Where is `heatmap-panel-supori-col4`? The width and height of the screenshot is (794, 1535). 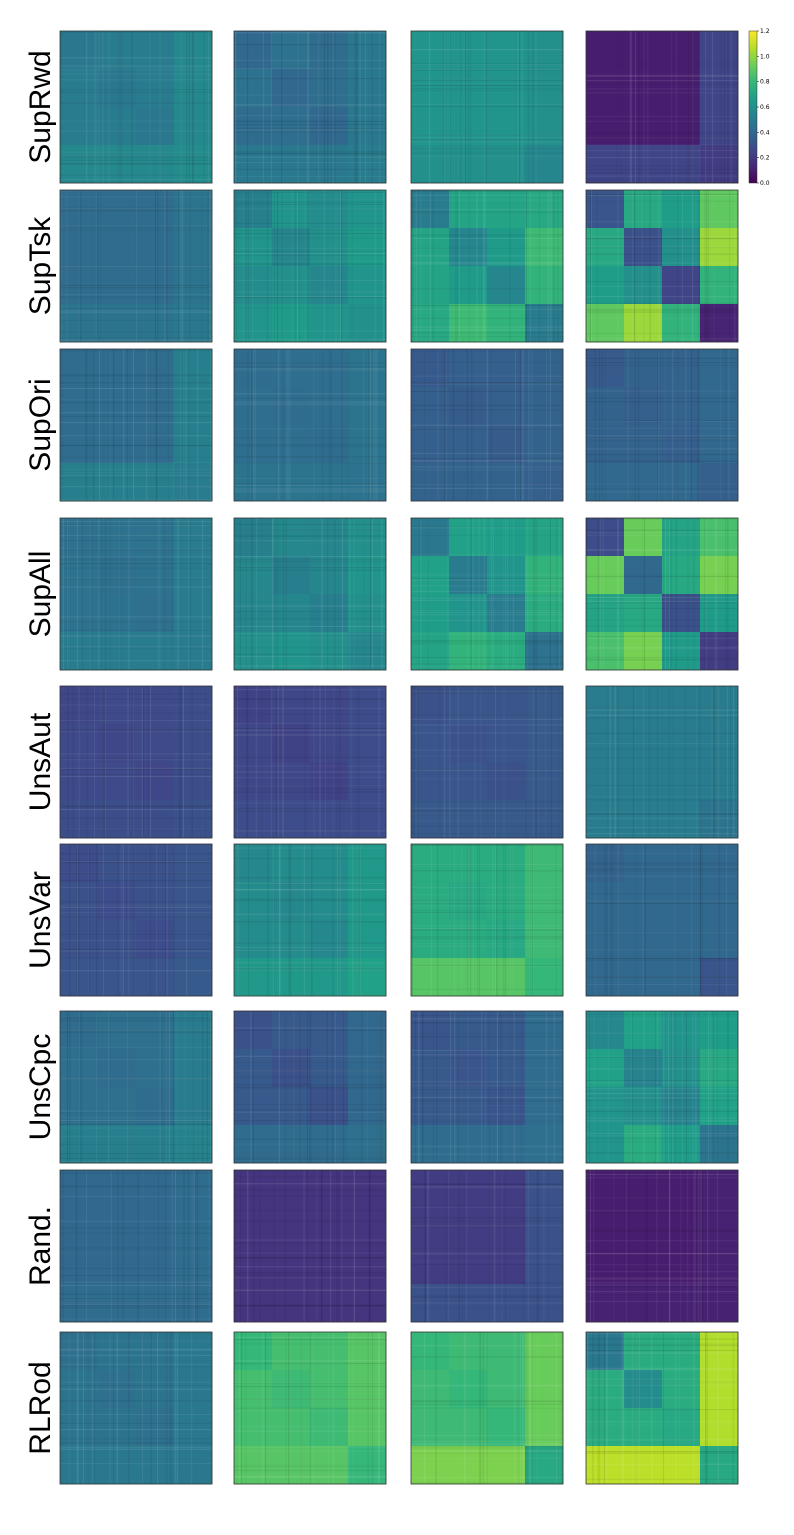 heatmap-panel-supori-col4 is located at coordinates (662, 425).